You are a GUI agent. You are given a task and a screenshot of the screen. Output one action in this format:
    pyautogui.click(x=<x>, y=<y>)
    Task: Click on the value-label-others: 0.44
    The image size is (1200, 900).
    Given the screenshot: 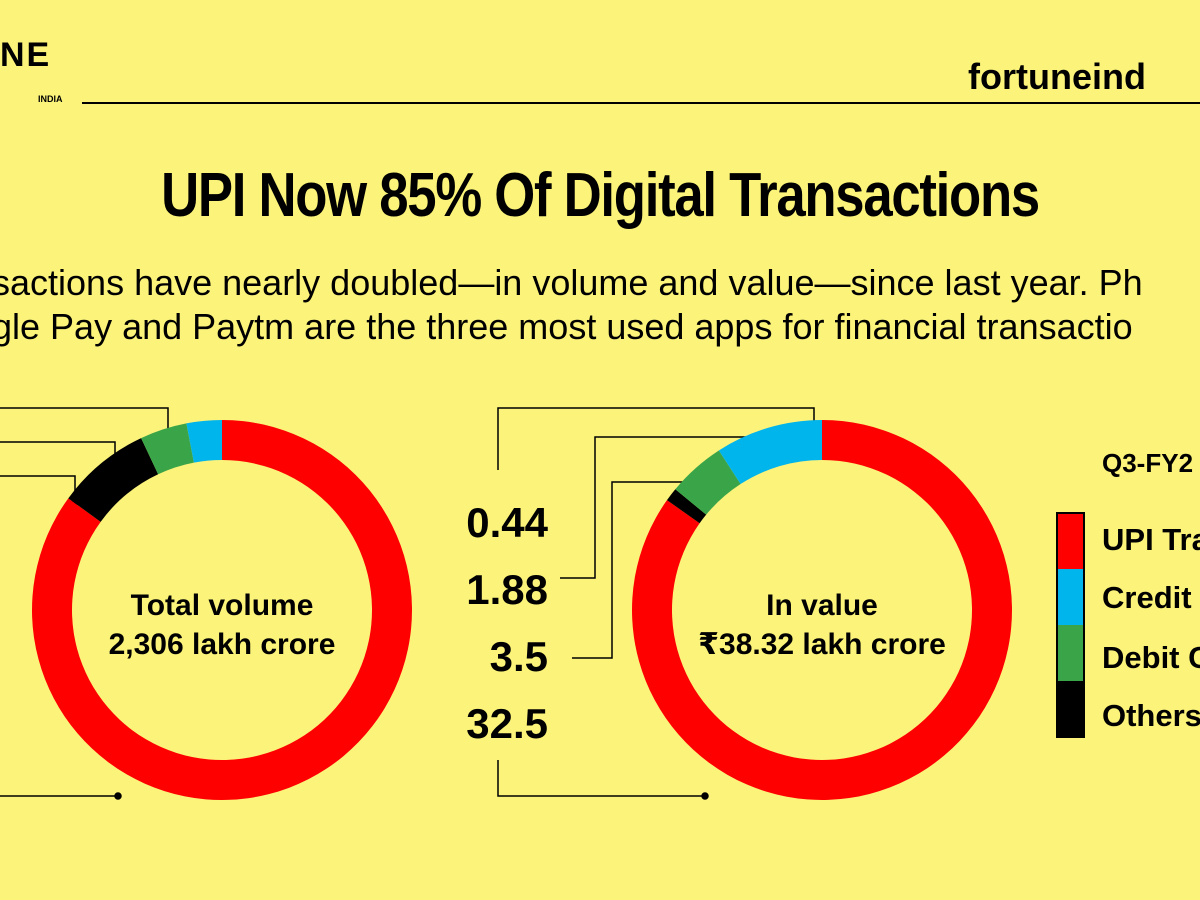 What is the action you would take?
    pyautogui.click(x=507, y=522)
    